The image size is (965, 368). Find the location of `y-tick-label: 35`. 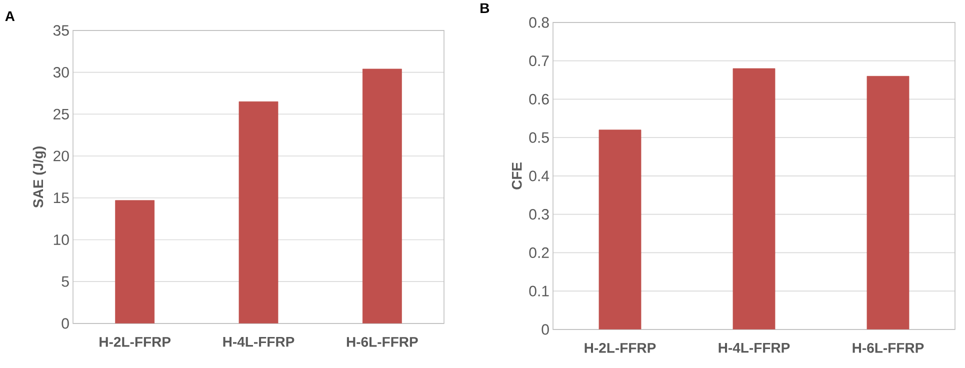

y-tick-label: 35 is located at coordinates (61, 30).